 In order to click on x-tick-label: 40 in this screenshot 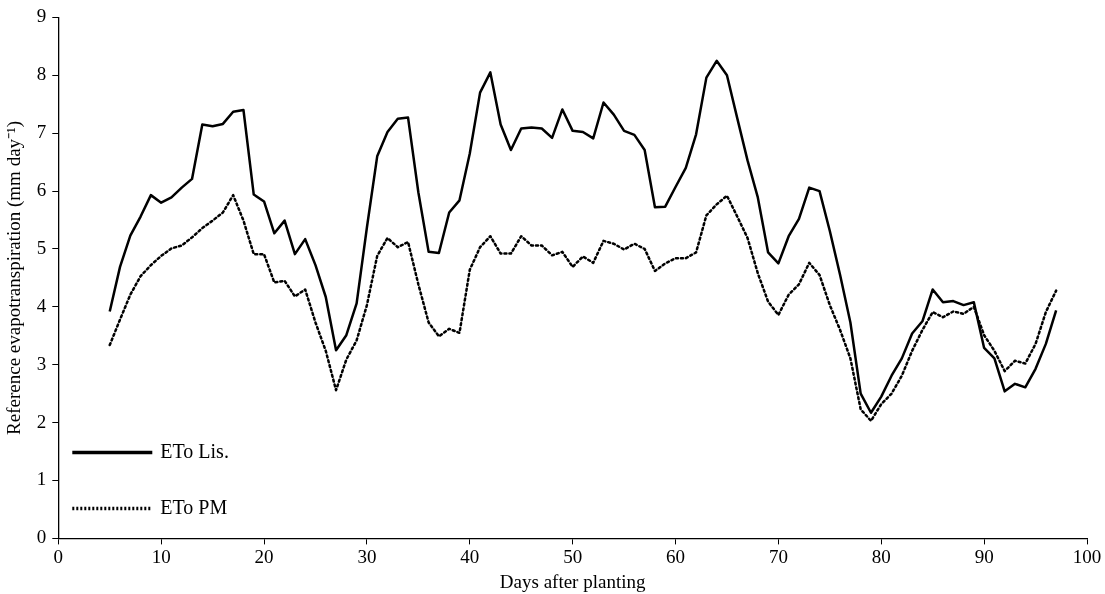, I will do `click(470, 556)`.